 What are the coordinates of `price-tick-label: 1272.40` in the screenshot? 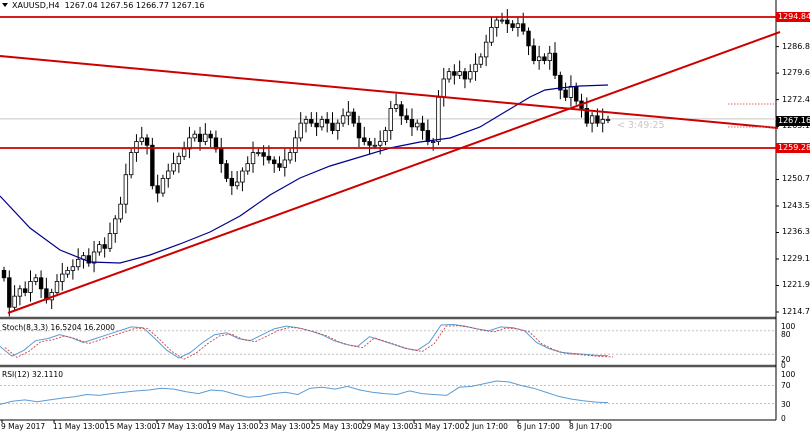 It's located at (796, 99).